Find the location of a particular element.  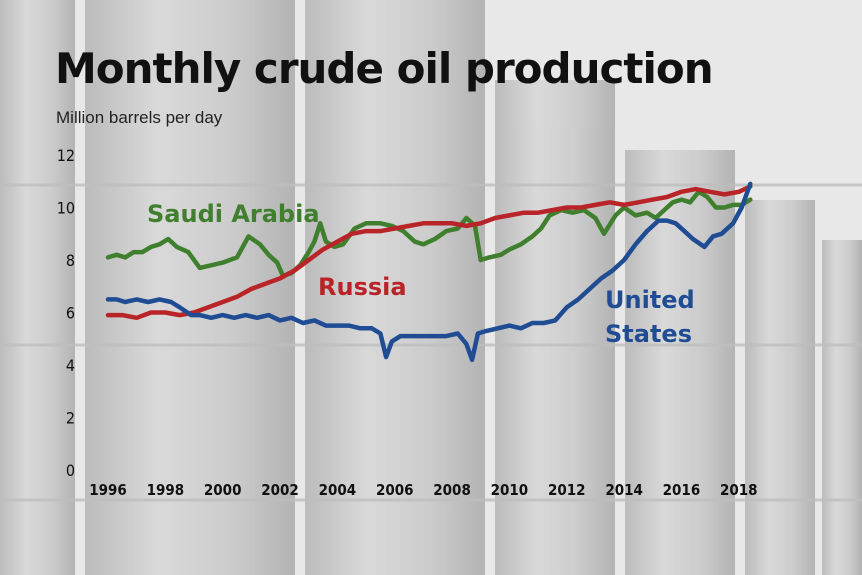

y-axis: 0 2 4 6 8 10 12 is located at coordinates (66, 313).